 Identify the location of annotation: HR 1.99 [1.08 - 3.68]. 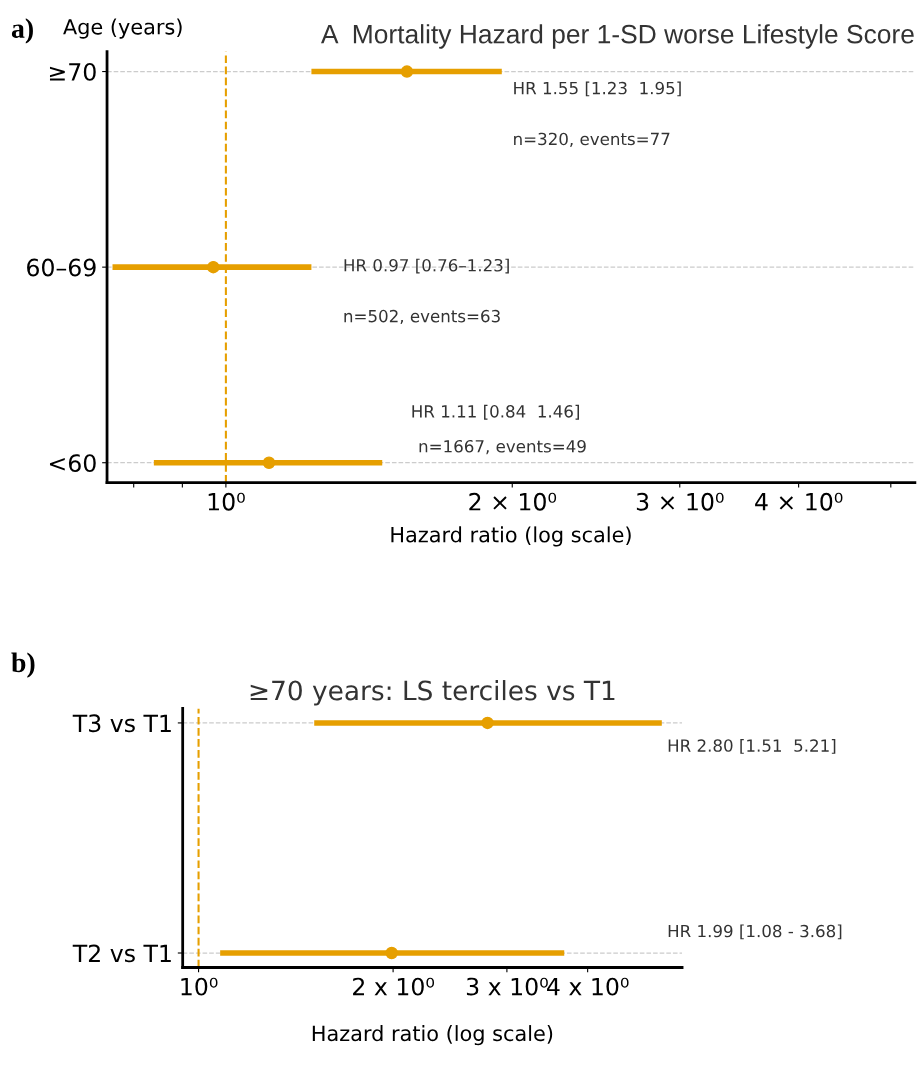
(755, 932).